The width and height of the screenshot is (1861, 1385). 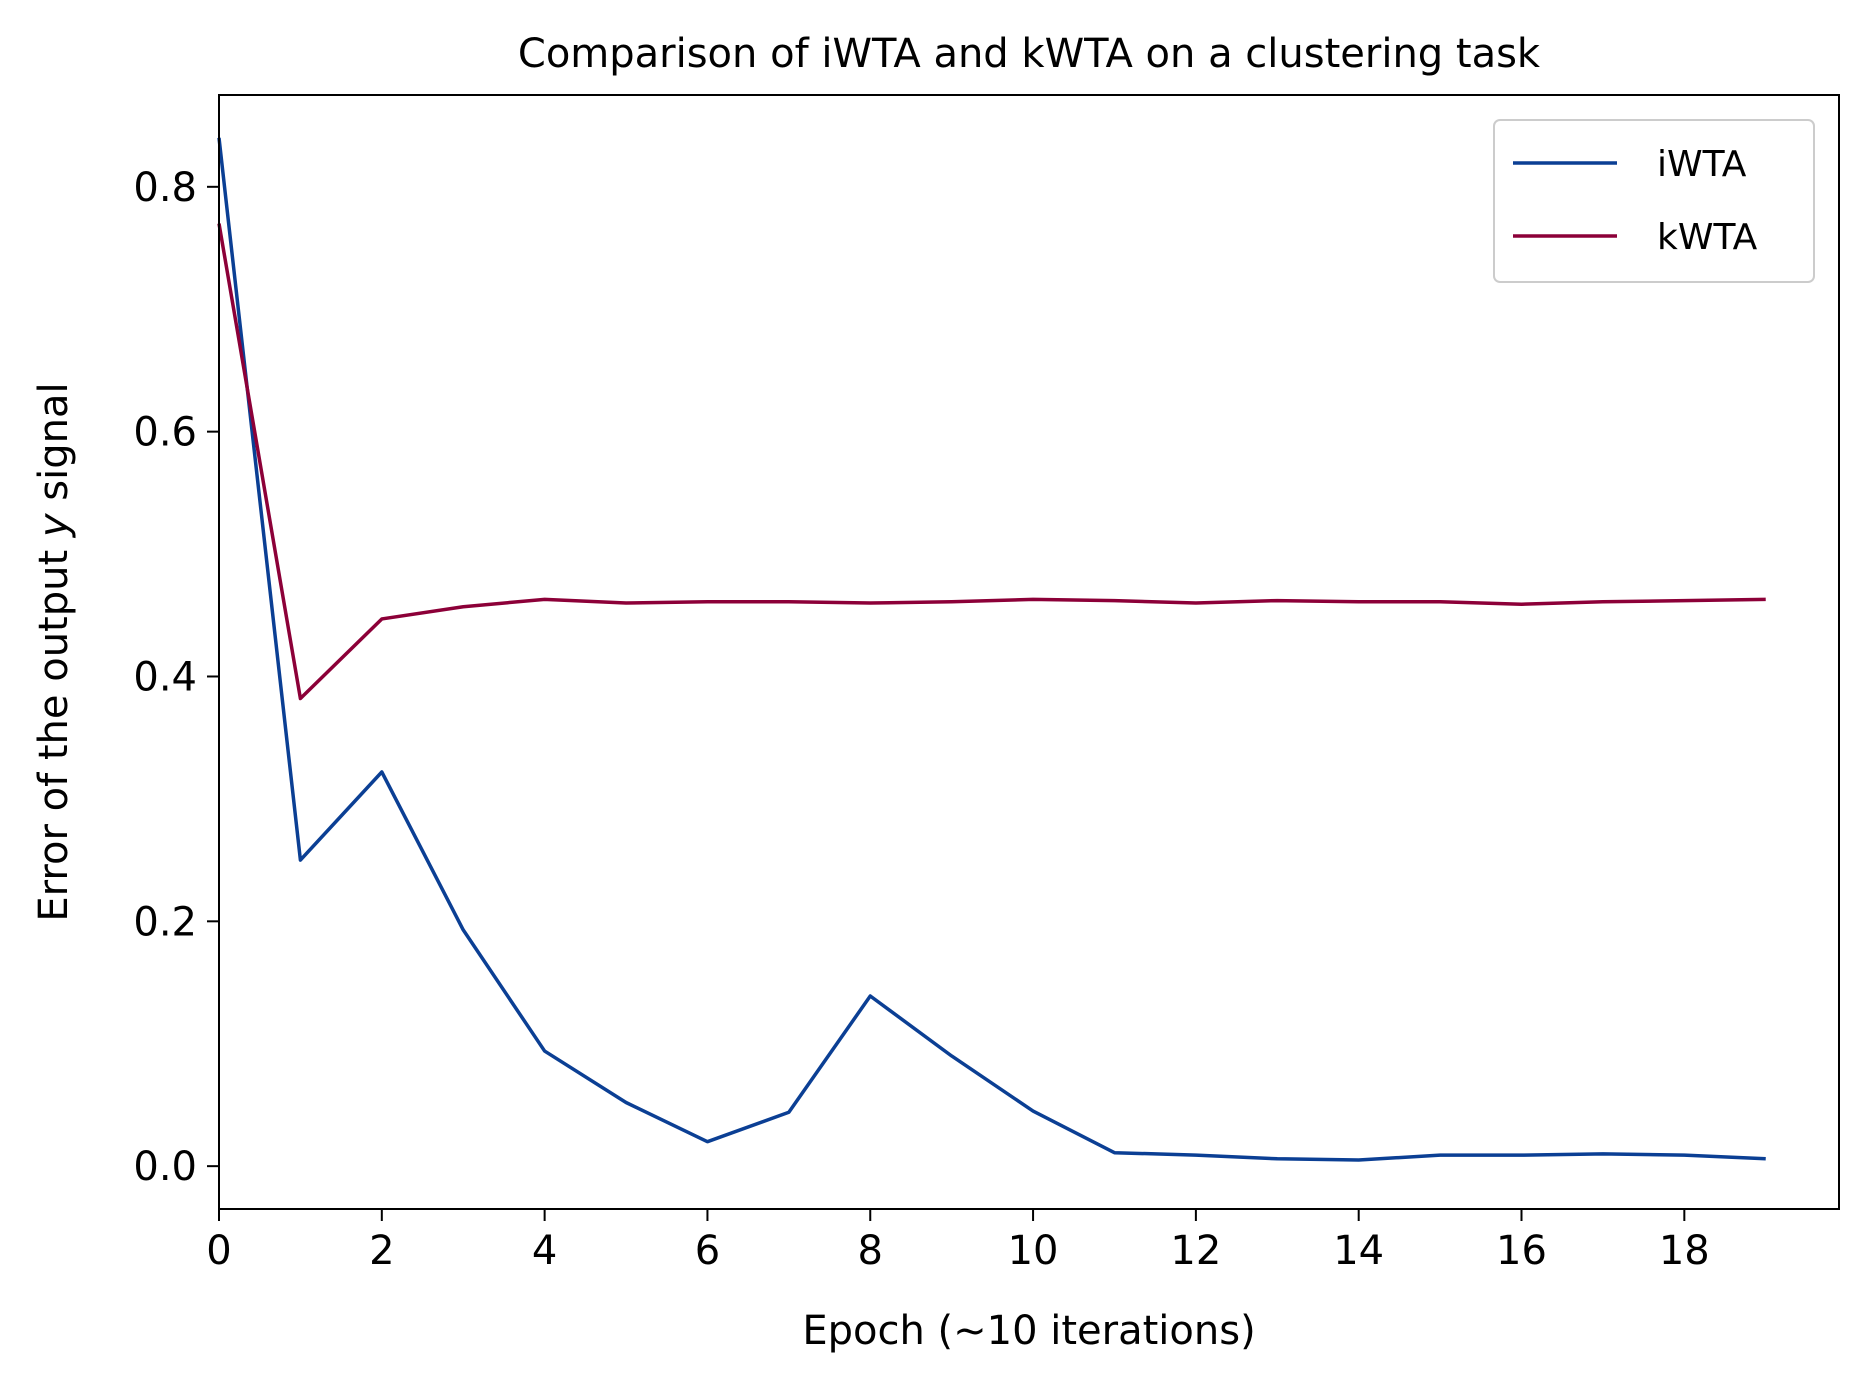 What do you see at coordinates (958, 1241) in the screenshot?
I see `x-axis: 0 2 4 6 8 10 12 14 16 18` at bounding box center [958, 1241].